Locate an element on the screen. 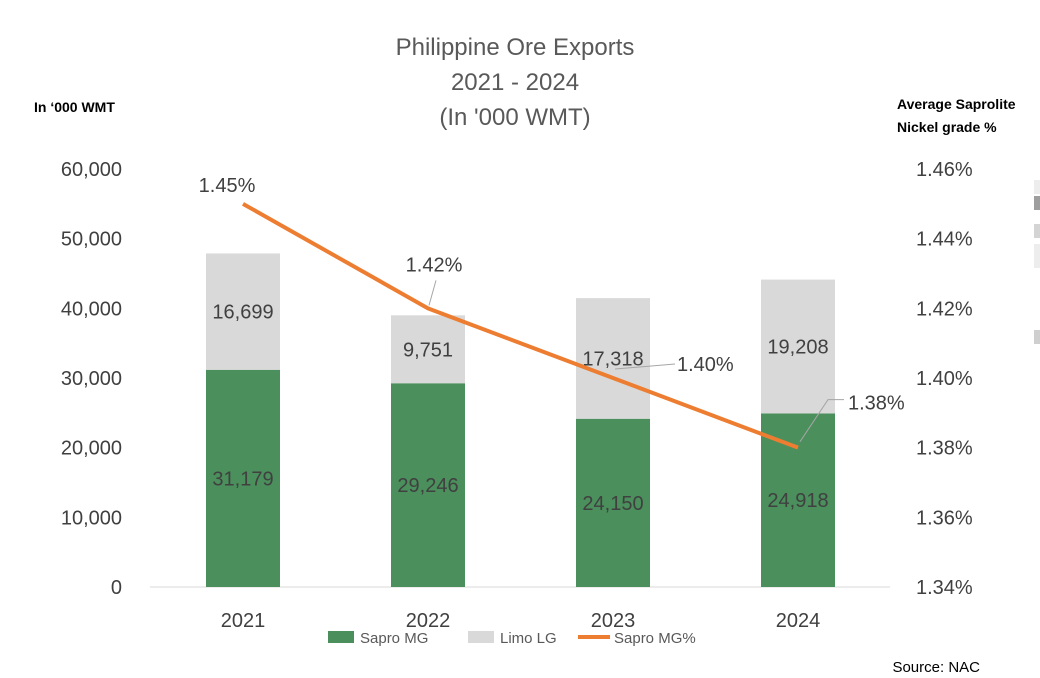 The image size is (1040, 678). y2-axis-title-line-1: Average Saprolite is located at coordinates (956, 104).